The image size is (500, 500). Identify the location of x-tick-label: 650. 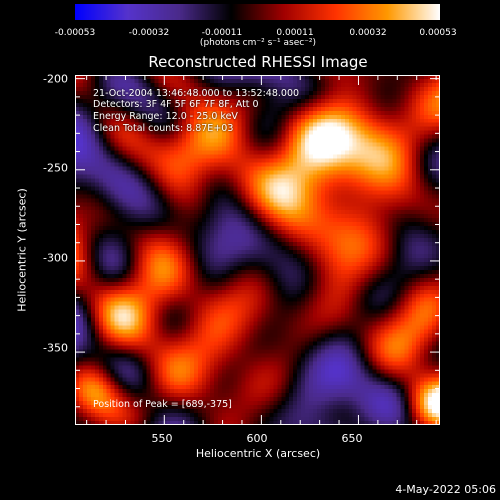
(352, 438).